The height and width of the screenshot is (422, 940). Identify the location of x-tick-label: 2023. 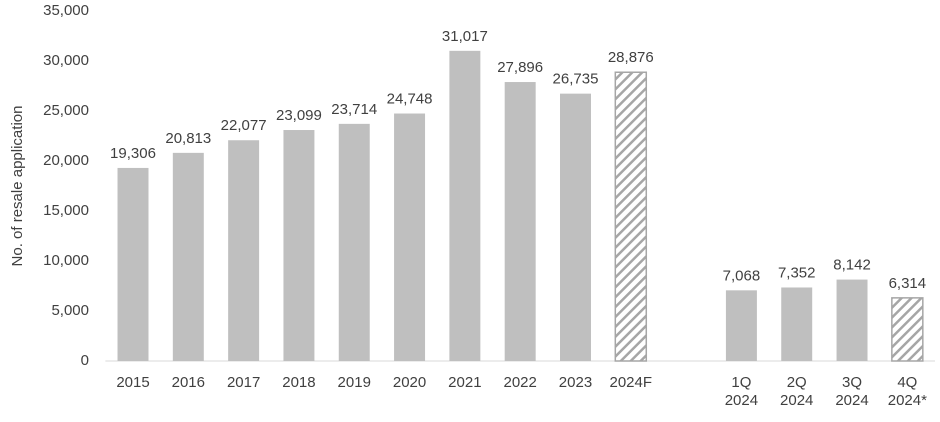
(575, 382).